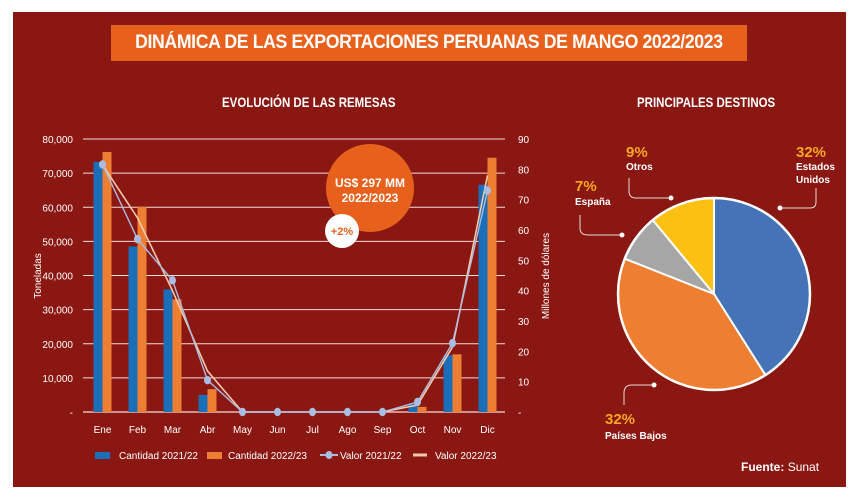 The image size is (858, 504). What do you see at coordinates (466, 456) in the screenshot?
I see `legend-label-valor-2022: Valor 2022/23` at bounding box center [466, 456].